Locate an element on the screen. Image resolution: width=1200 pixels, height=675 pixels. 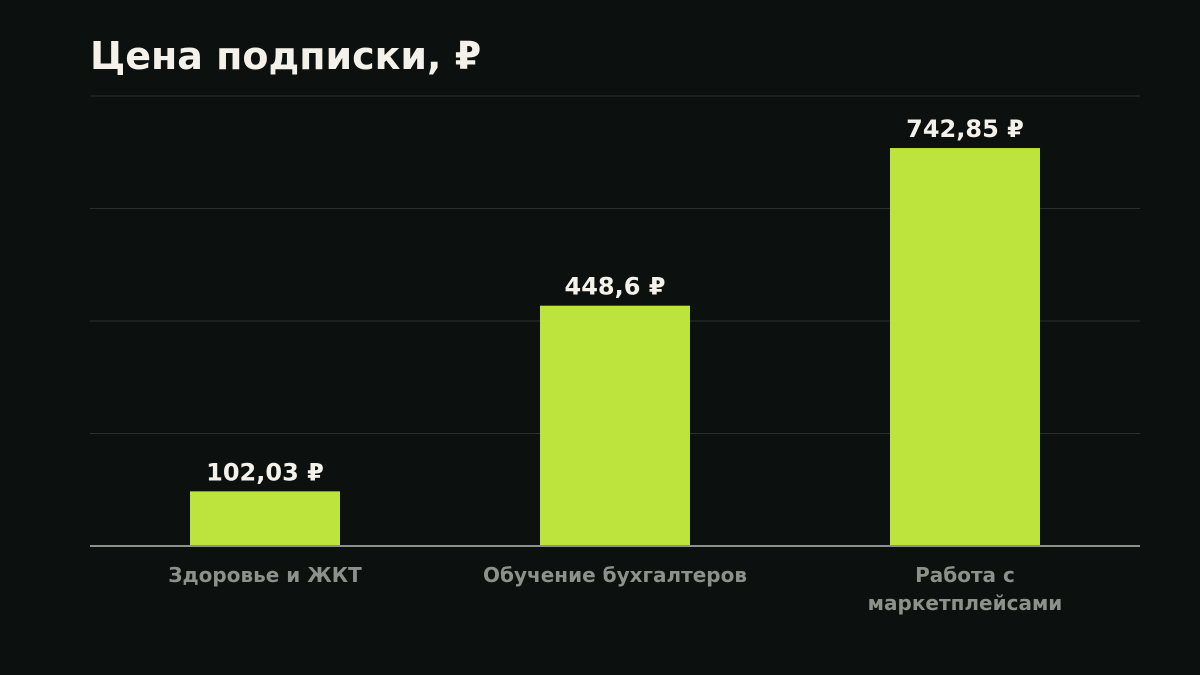
category-label-line: Обучение бухгалтеров is located at coordinates (615, 575).